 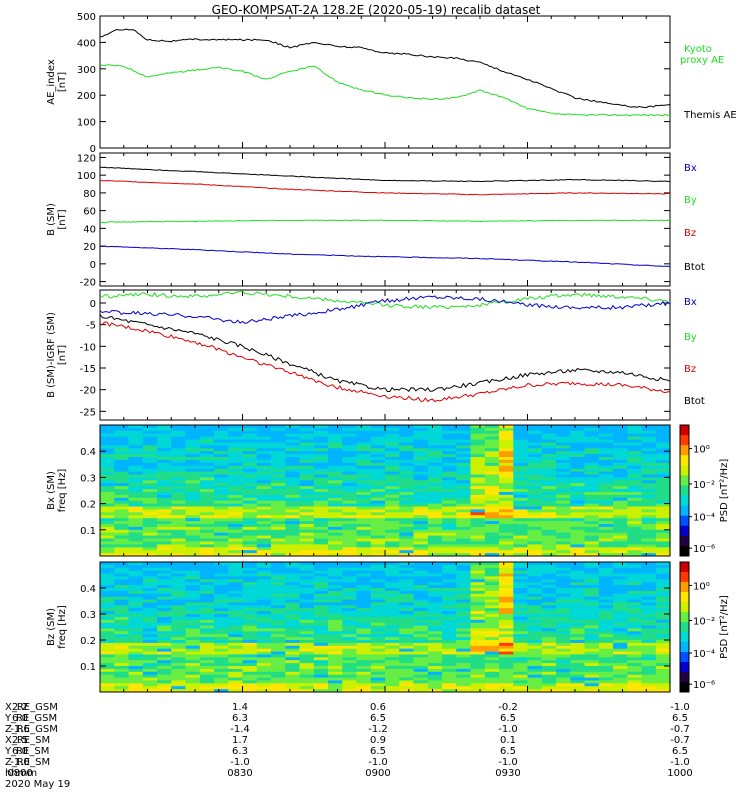 What do you see at coordinates (385, 362) in the screenshot?
I see `series-line-bz` at bounding box center [385, 362].